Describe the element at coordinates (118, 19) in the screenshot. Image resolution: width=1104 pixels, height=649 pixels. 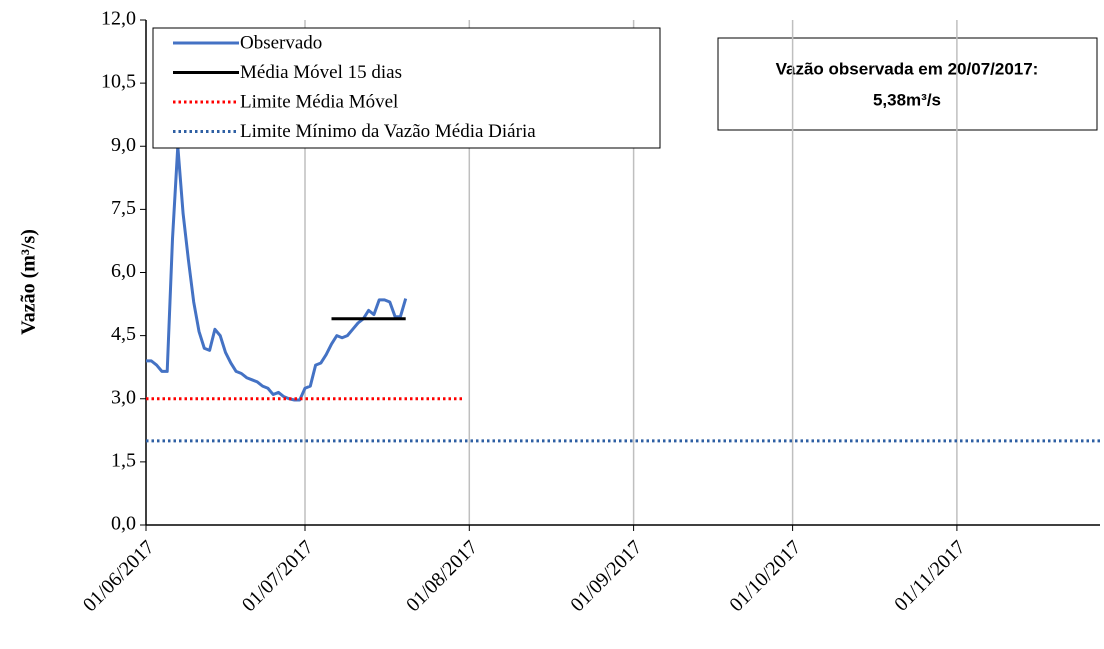
I see `y-tick-label: 12,0` at that location.